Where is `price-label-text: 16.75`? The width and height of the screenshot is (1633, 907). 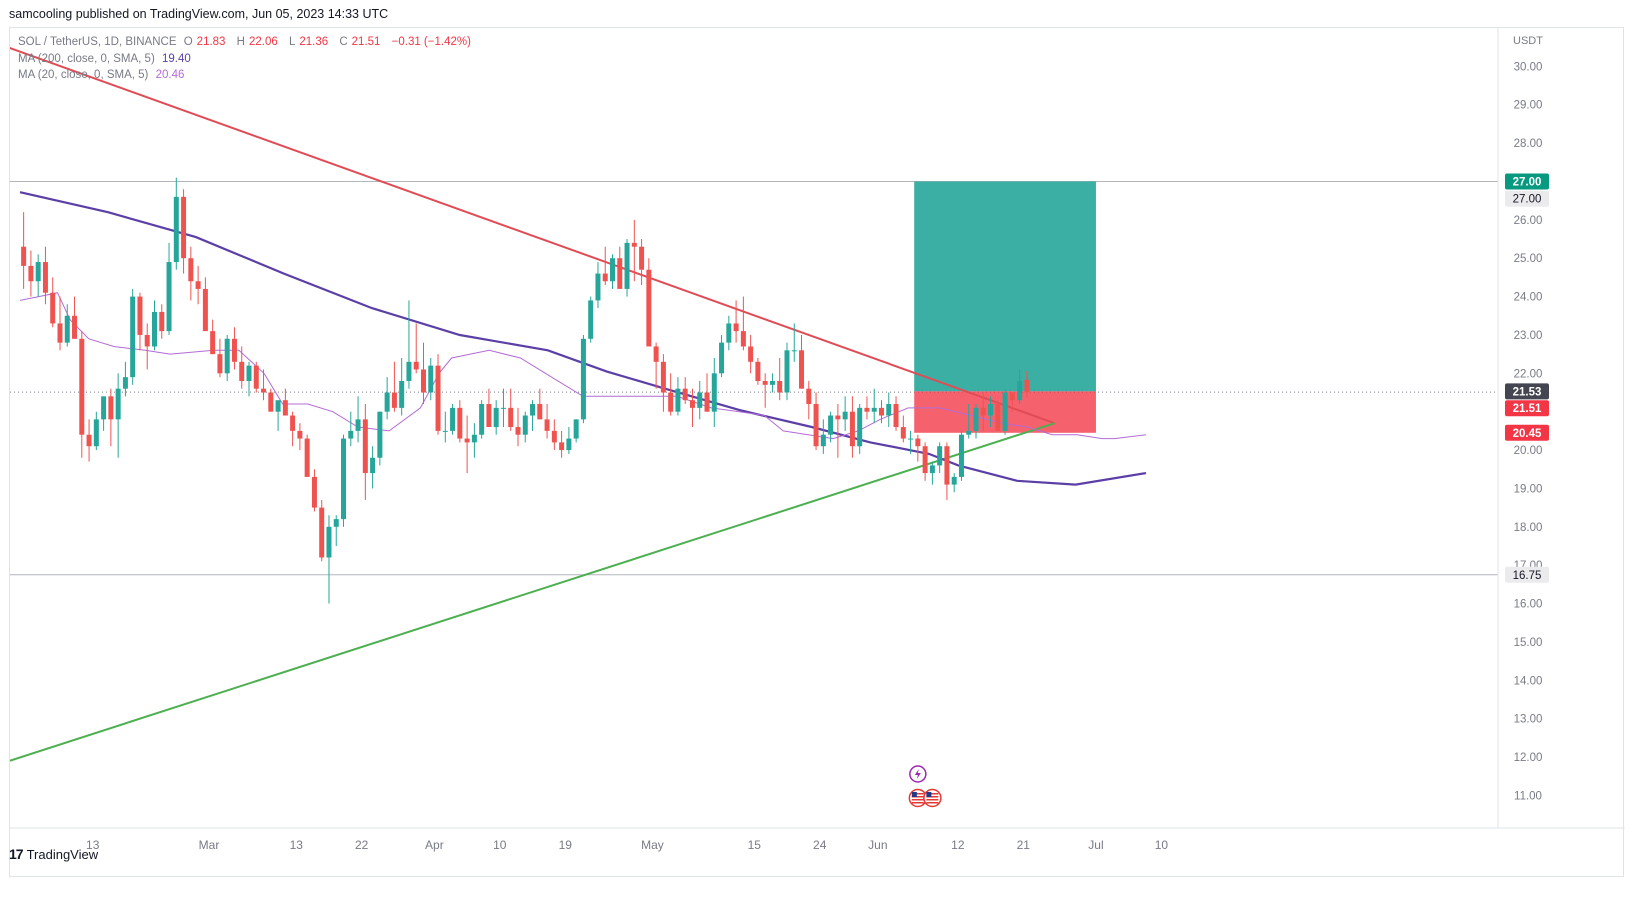
price-label-text: 16.75 is located at coordinates (1527, 576).